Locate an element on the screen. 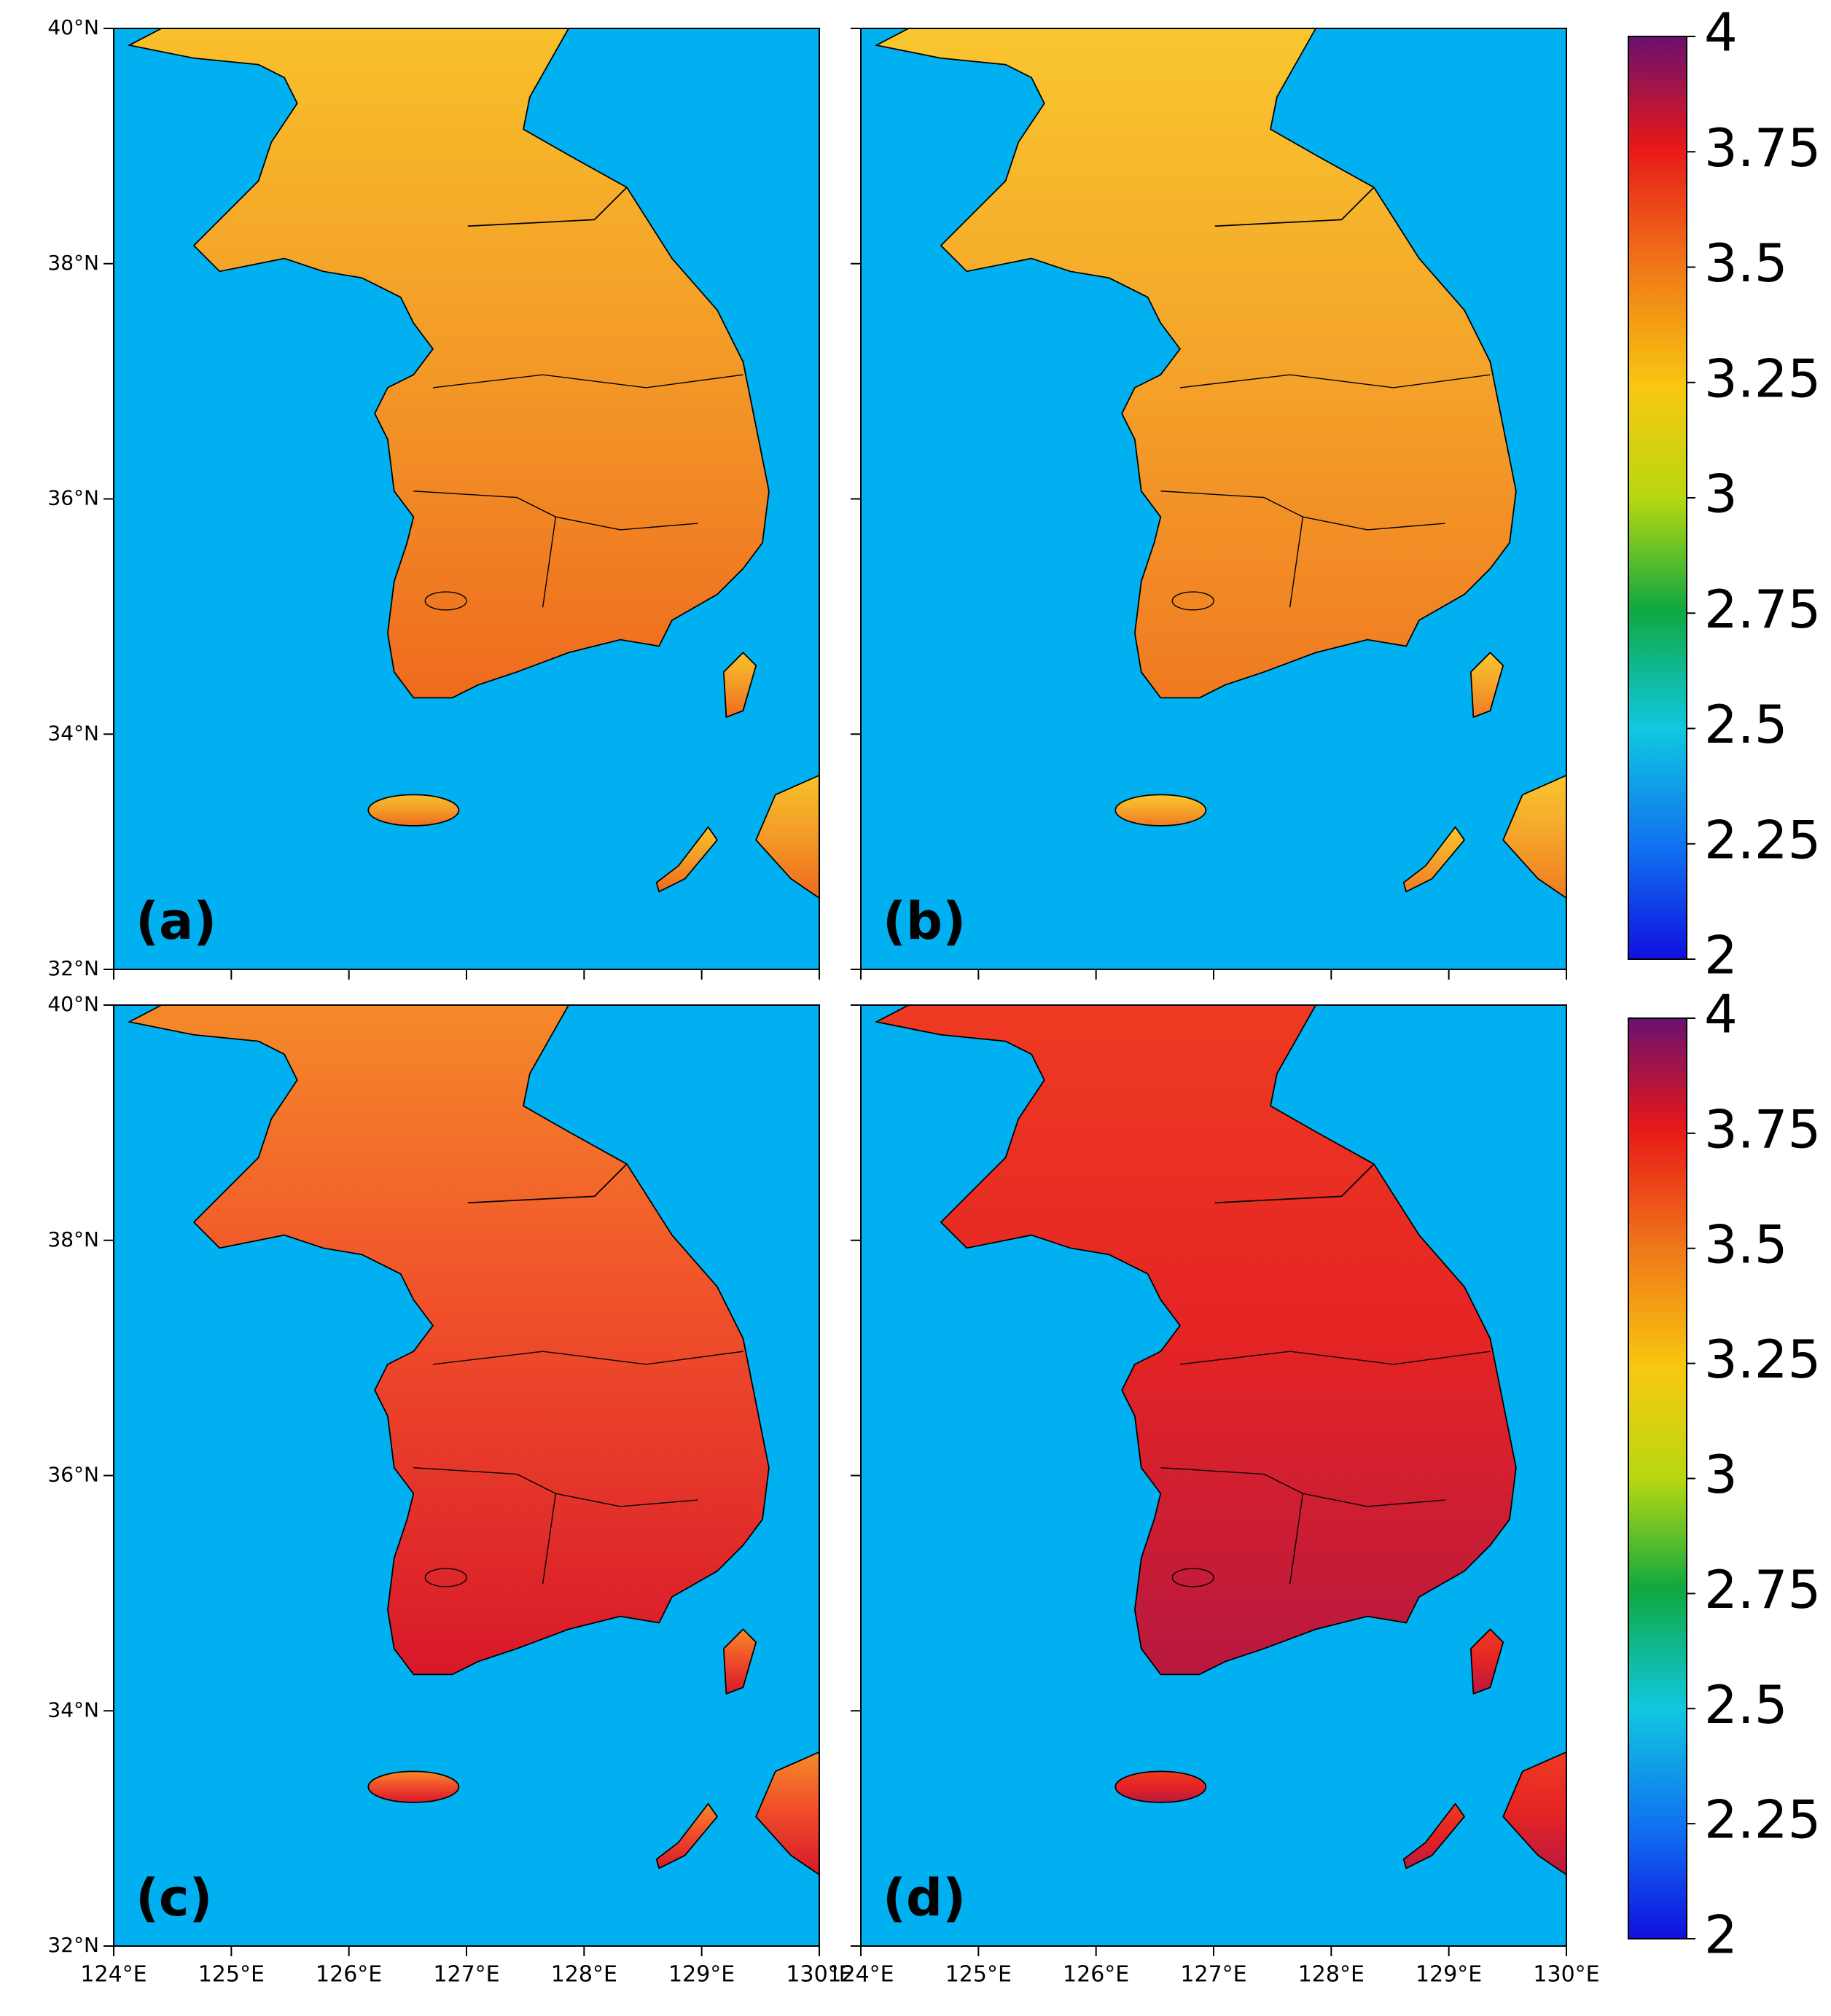  panel-label: (c) is located at coordinates (174, 1898).